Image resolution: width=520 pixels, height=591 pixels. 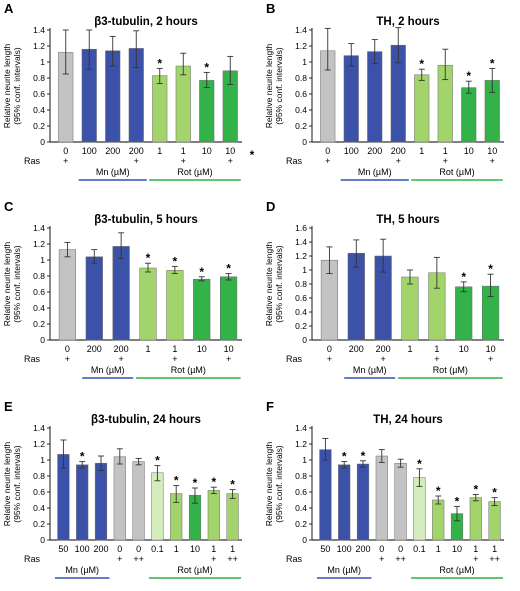 I want to click on stray-asterisk: *, so click(x=252, y=155).